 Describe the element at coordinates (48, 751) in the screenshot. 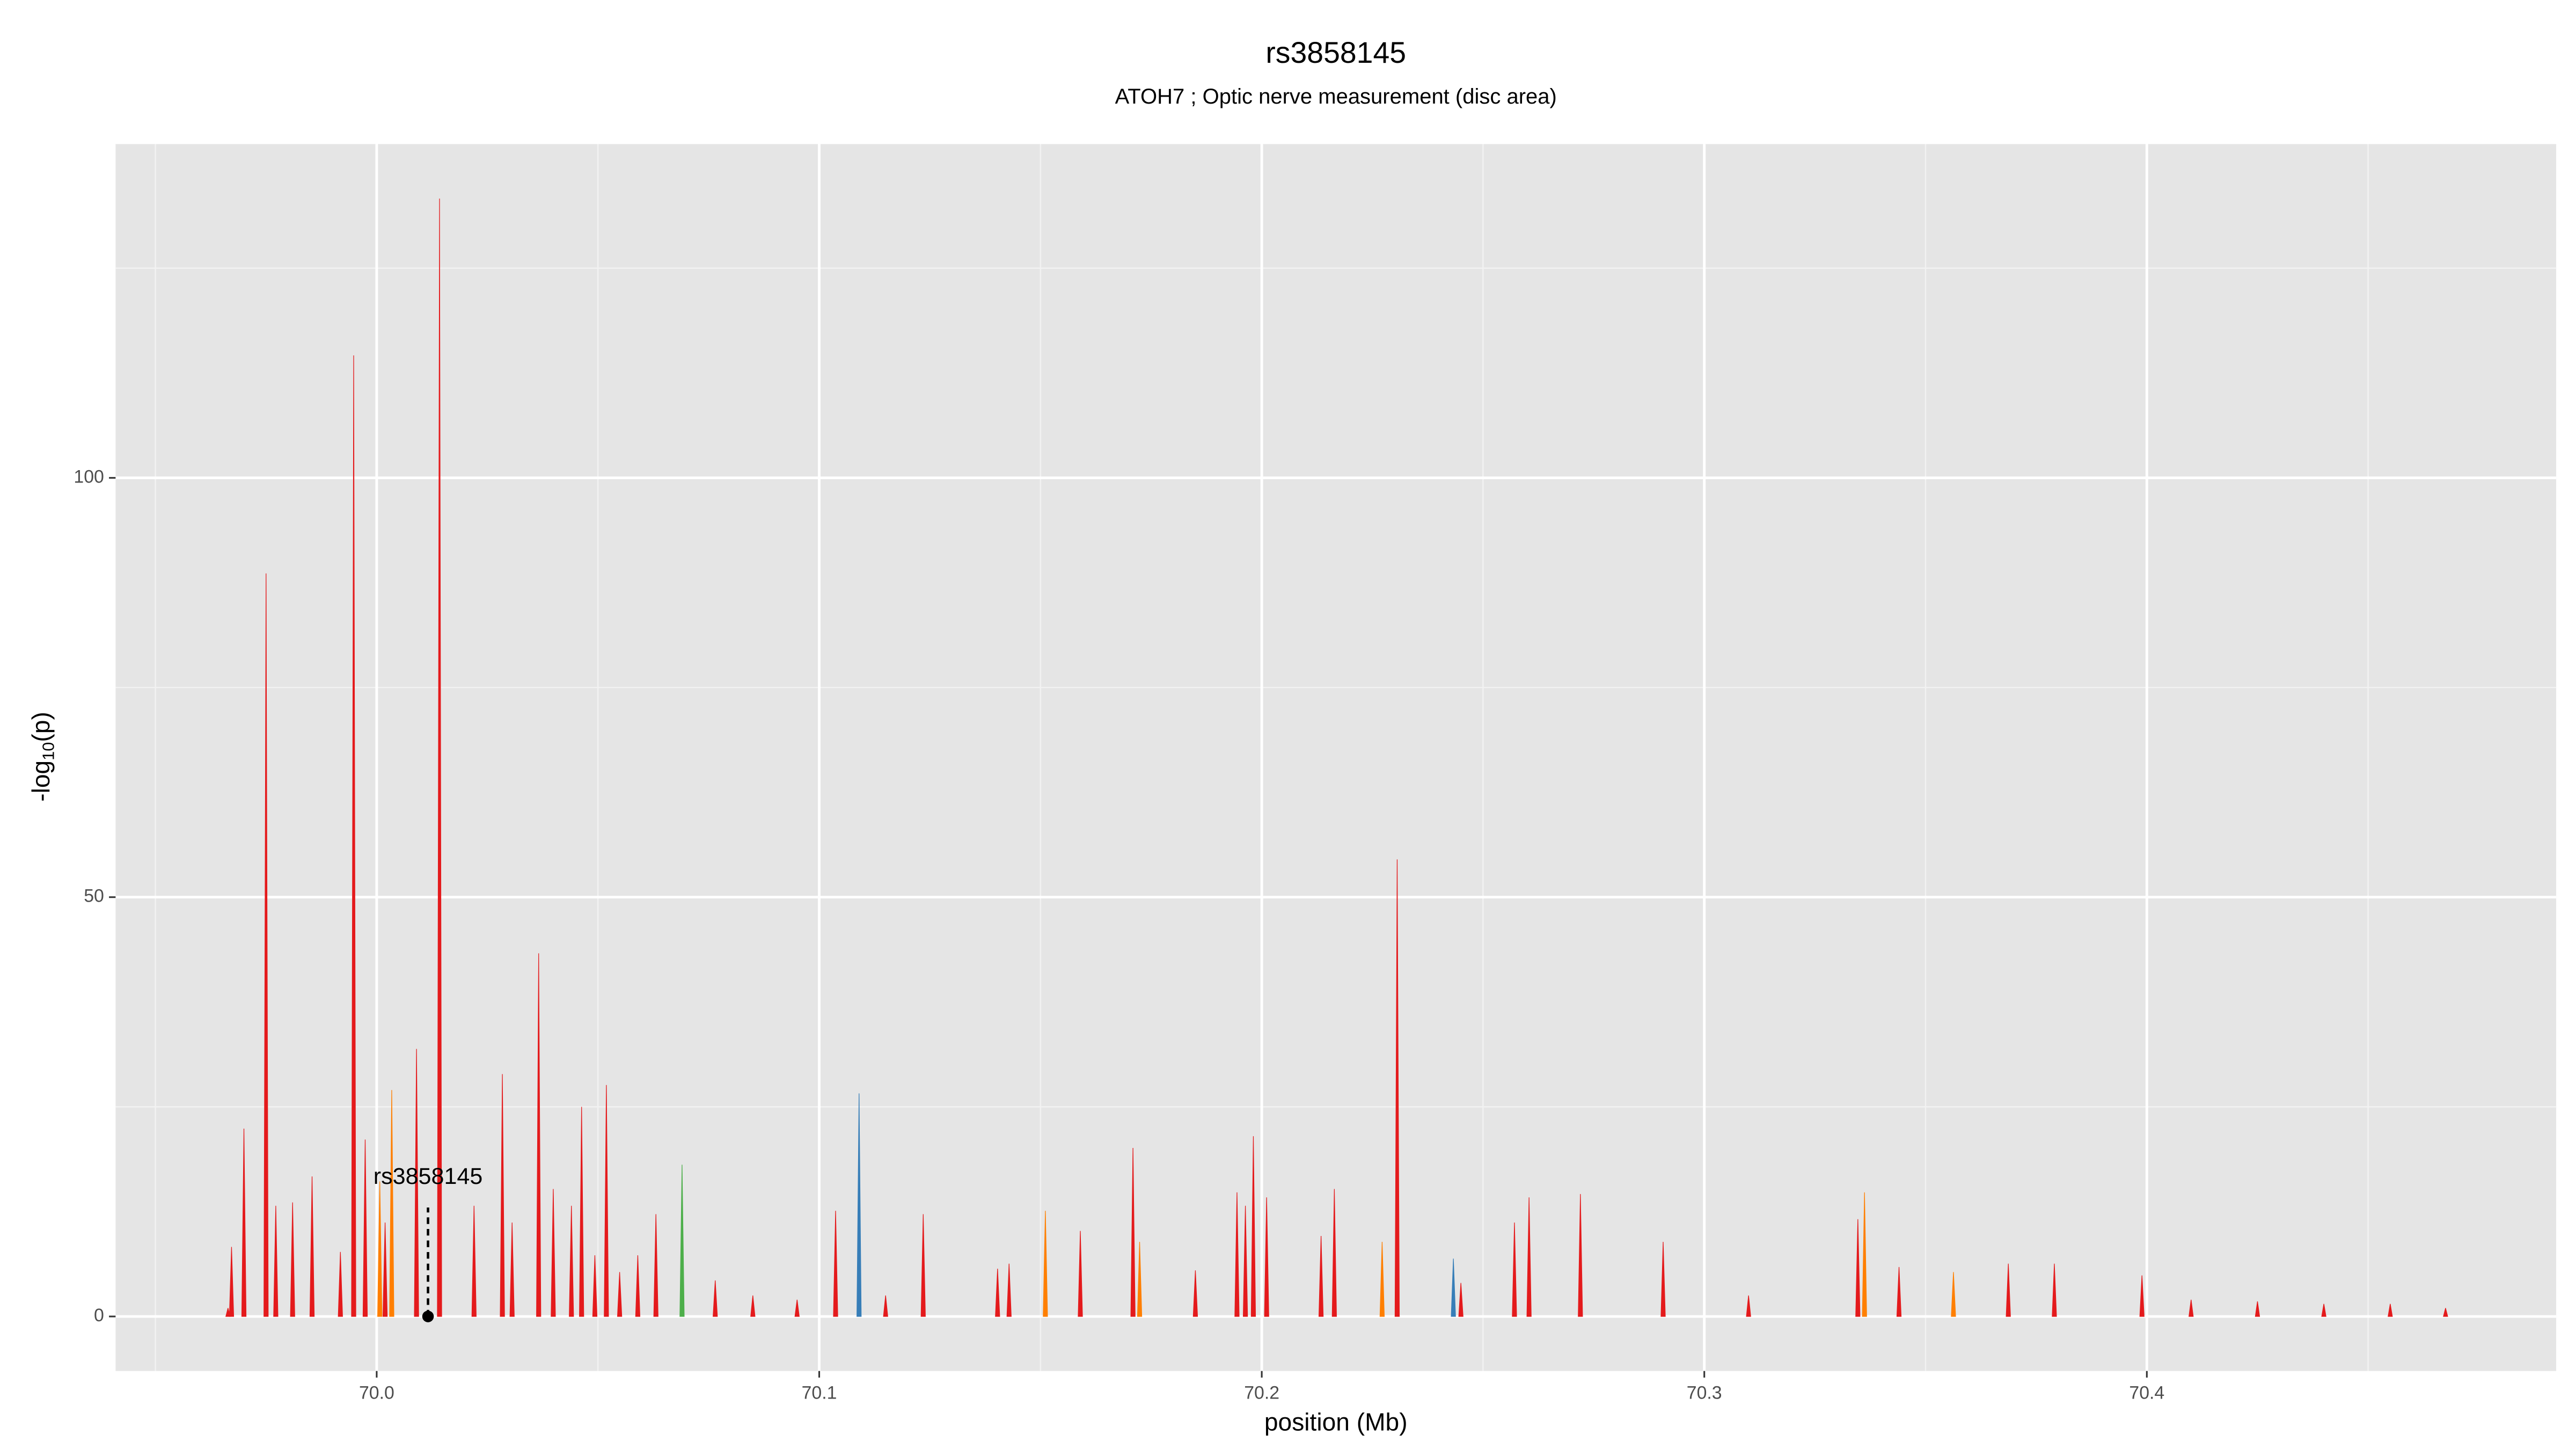

I see `y-label-sub: 10` at that location.